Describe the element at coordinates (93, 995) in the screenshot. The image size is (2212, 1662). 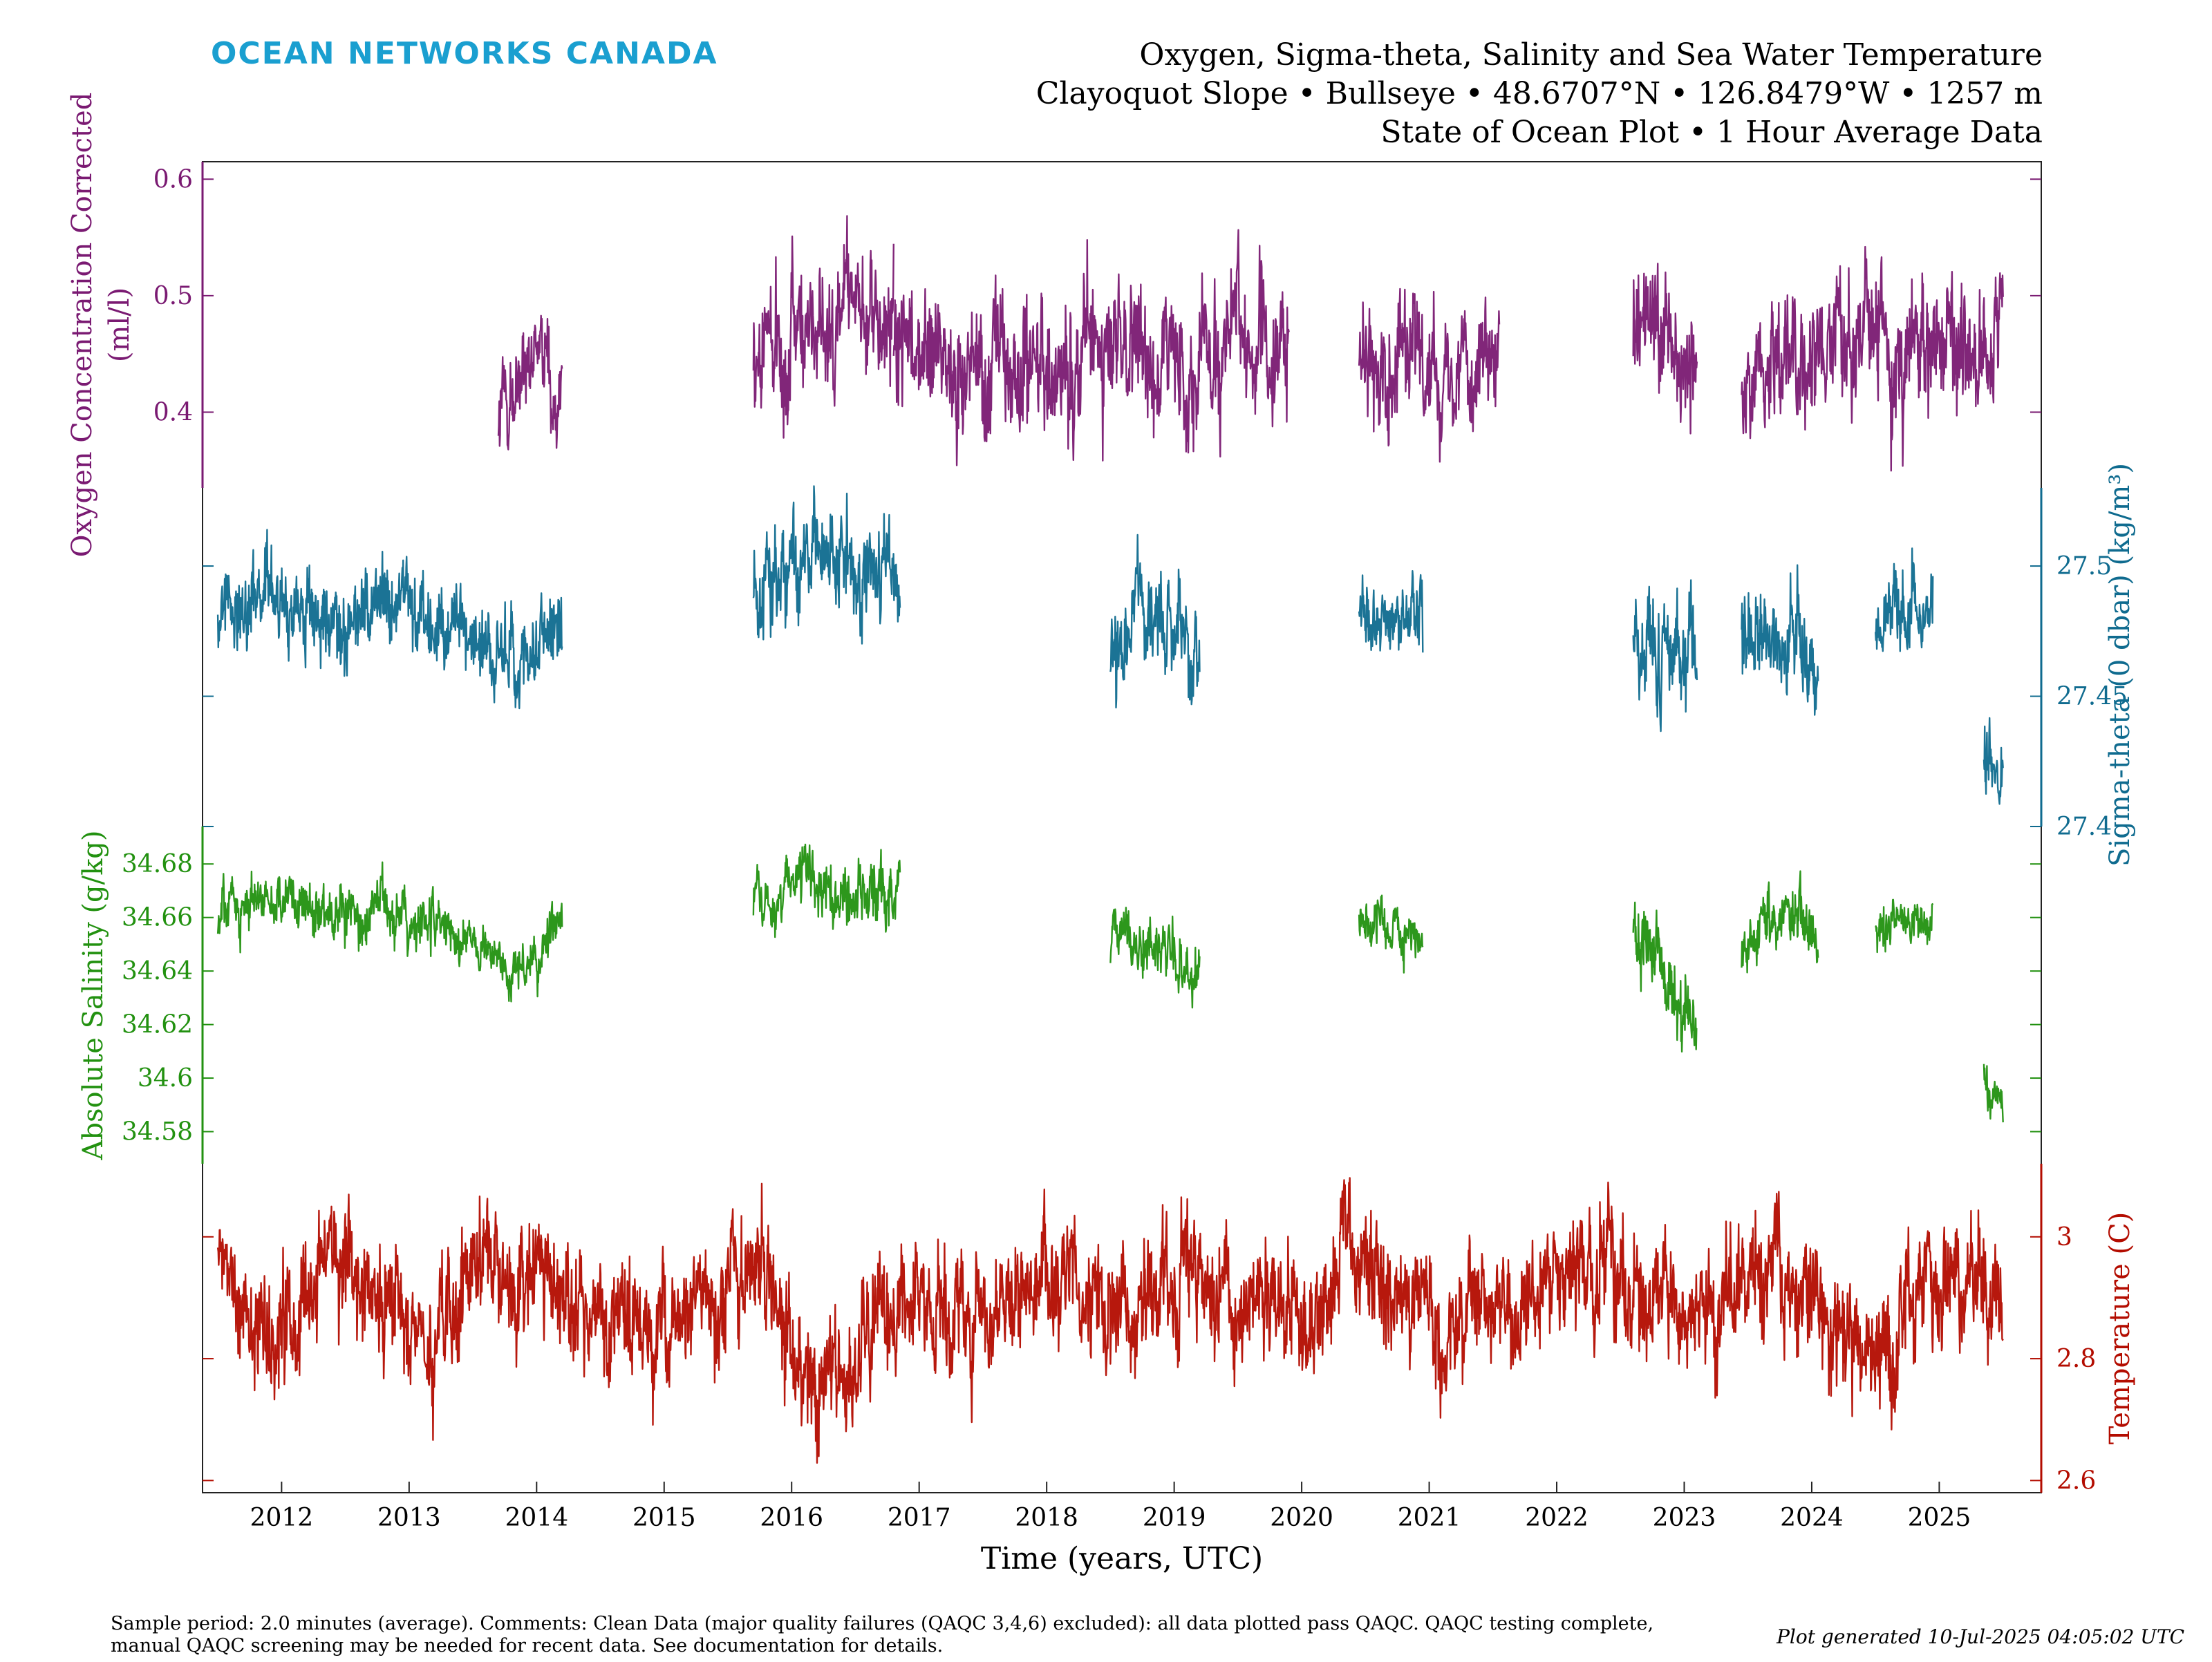
I see `y-axis-label: Absolute Salinity (g/kg)` at that location.